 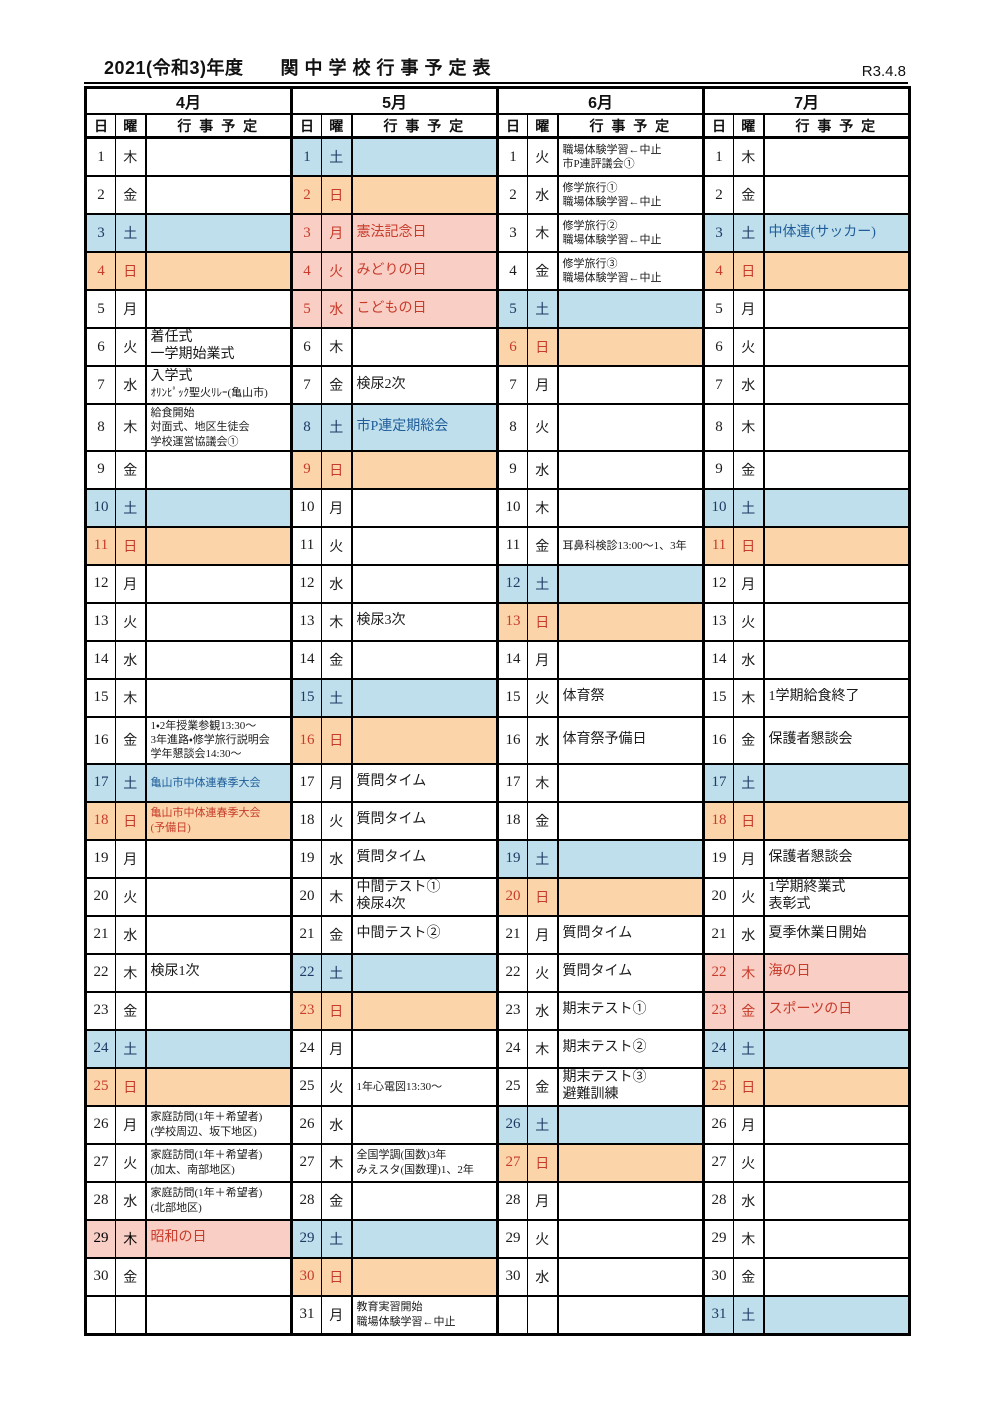 What do you see at coordinates (718, 1048) in the screenshot?
I see `day-number-cell: 24` at bounding box center [718, 1048].